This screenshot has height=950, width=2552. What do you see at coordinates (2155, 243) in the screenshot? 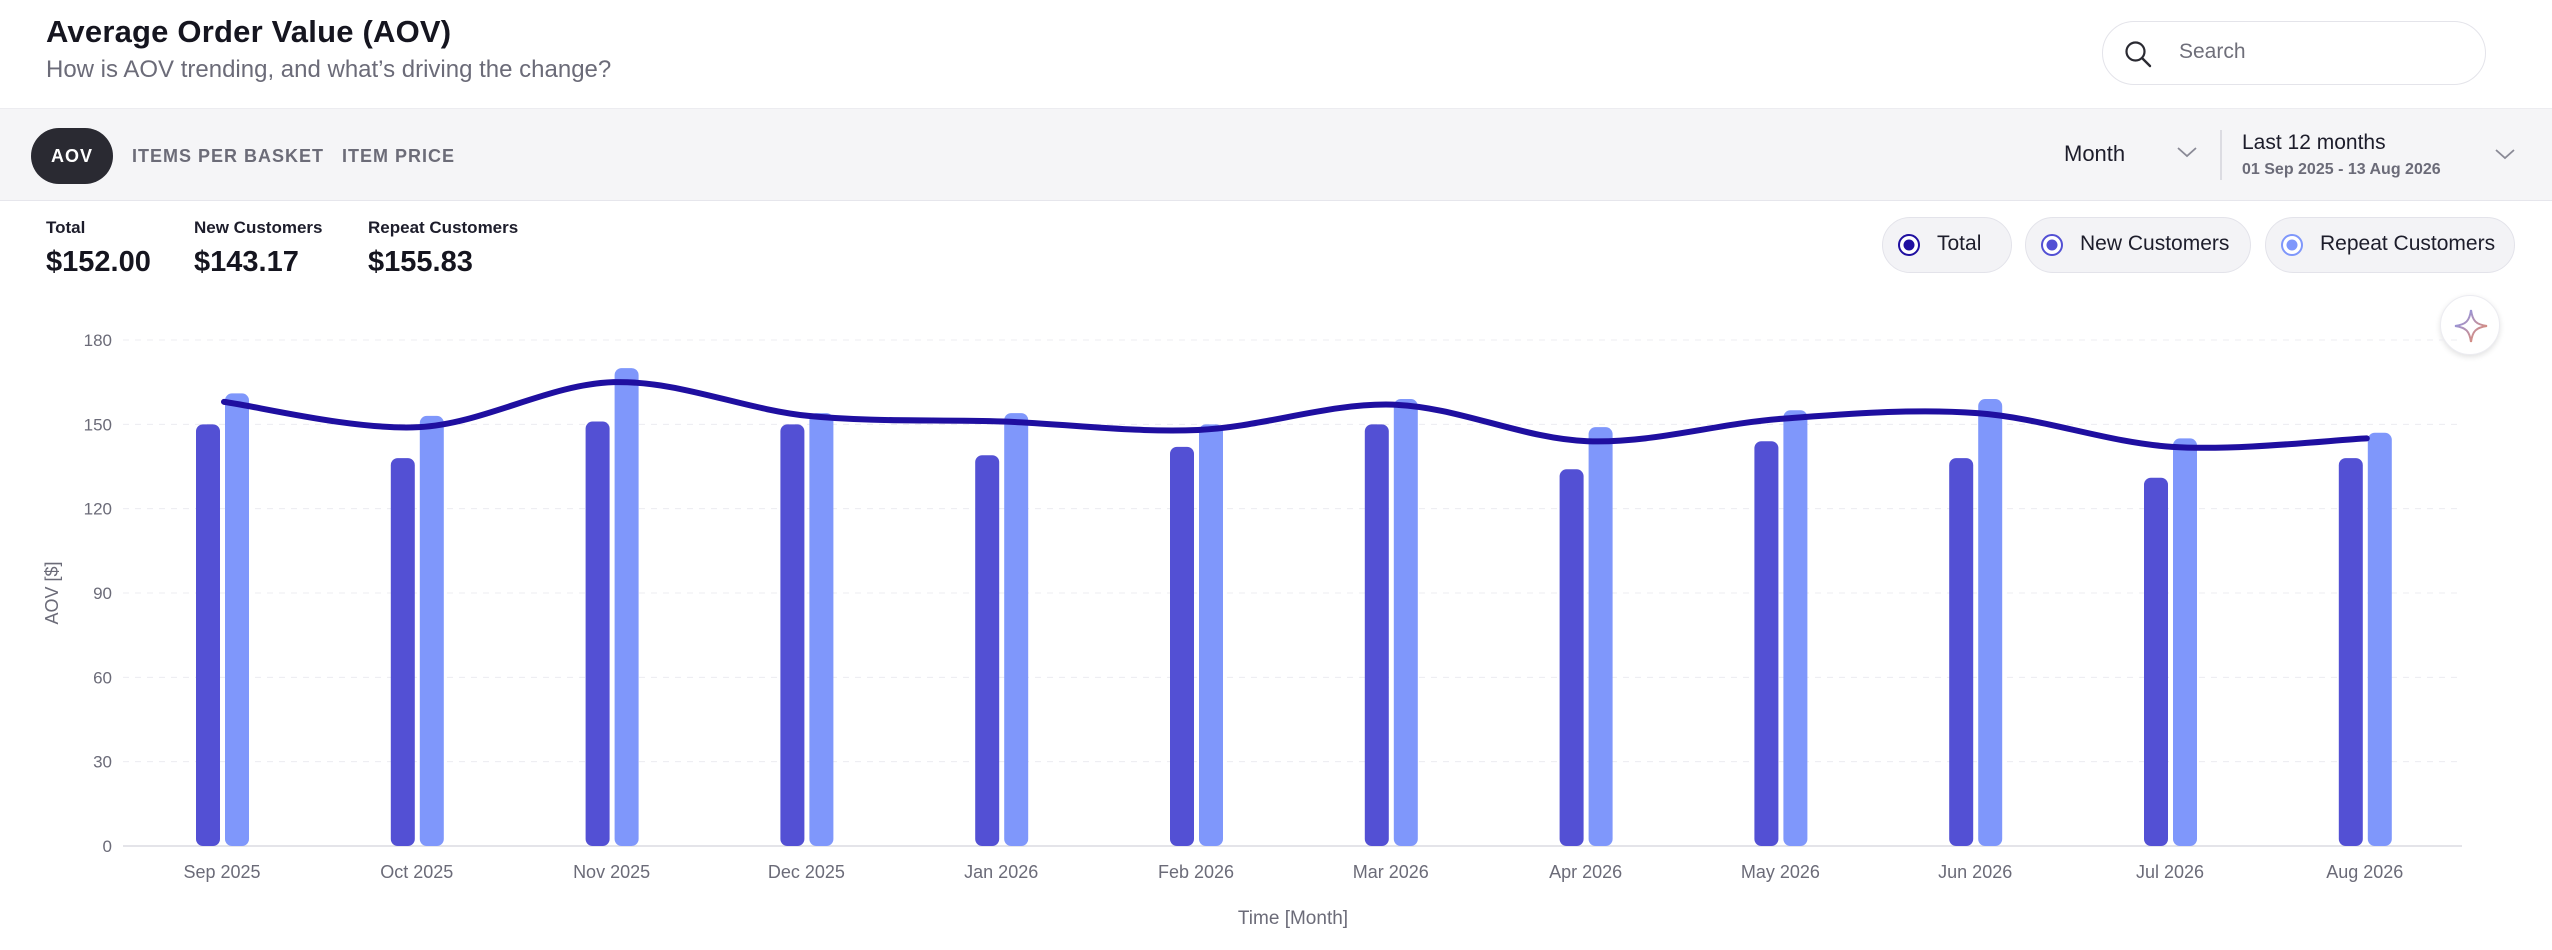
I see `legend-label: New Customers` at bounding box center [2155, 243].